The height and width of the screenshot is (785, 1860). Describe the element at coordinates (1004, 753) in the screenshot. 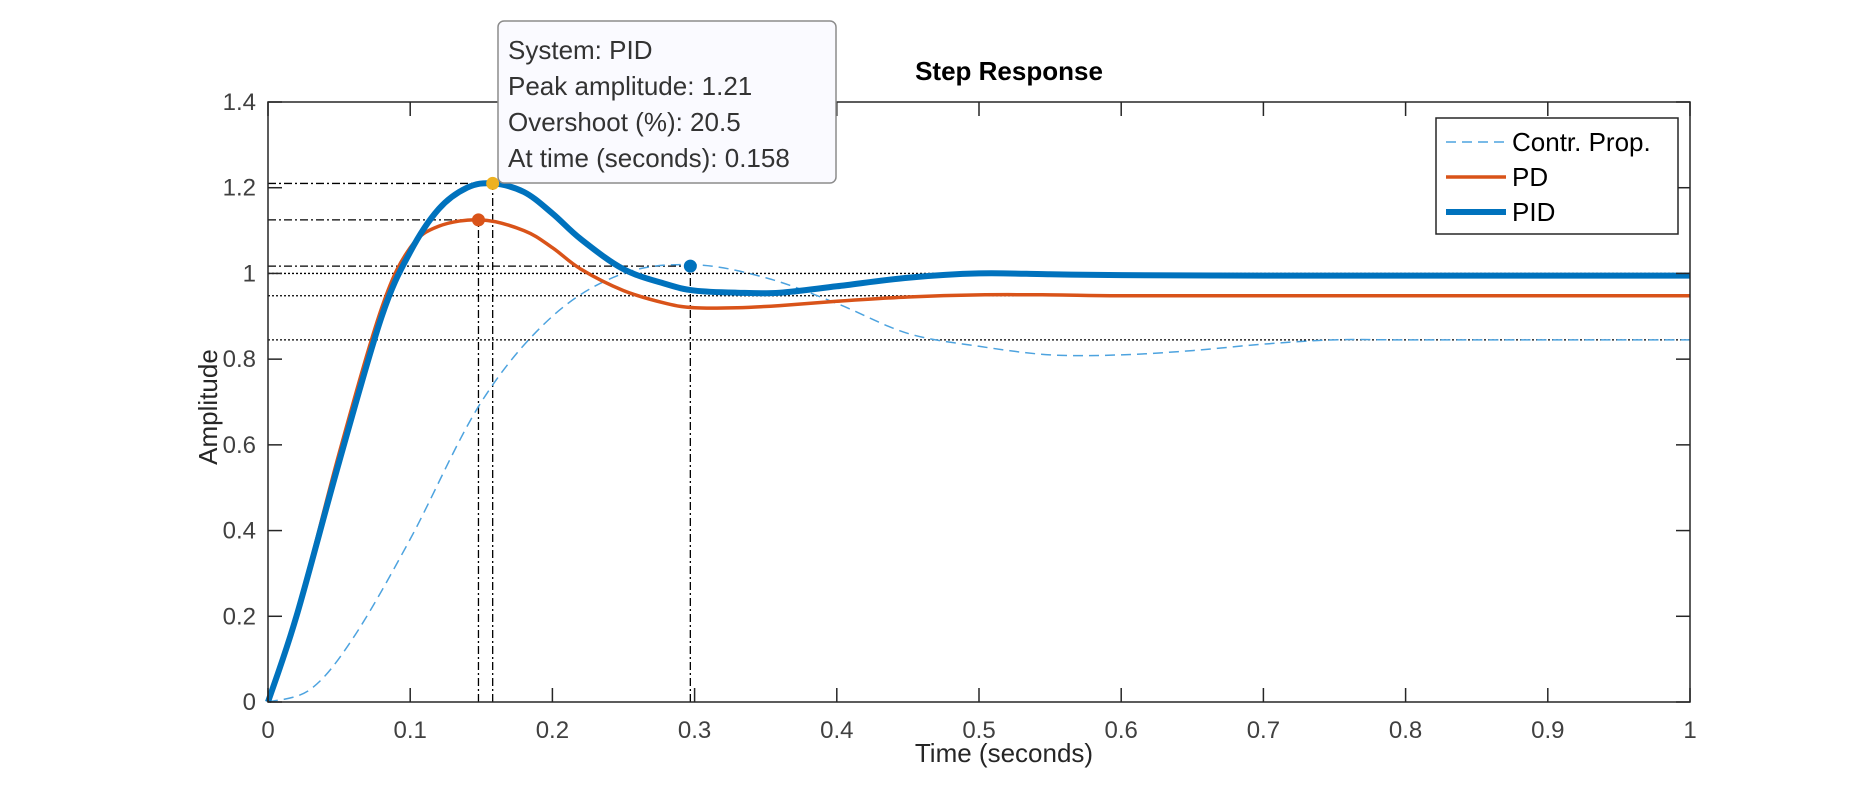

I see `x-axis-label: Time (seconds)` at that location.